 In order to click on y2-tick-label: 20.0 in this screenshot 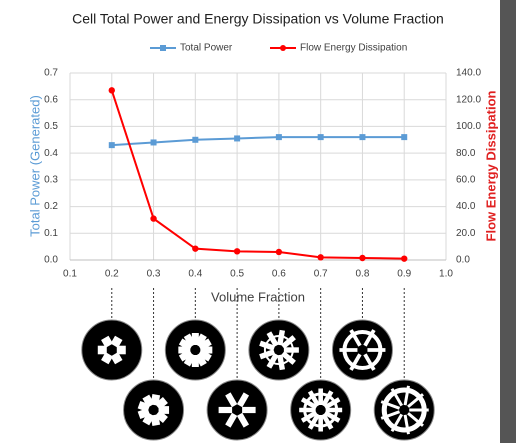, I will do `click(466, 233)`.